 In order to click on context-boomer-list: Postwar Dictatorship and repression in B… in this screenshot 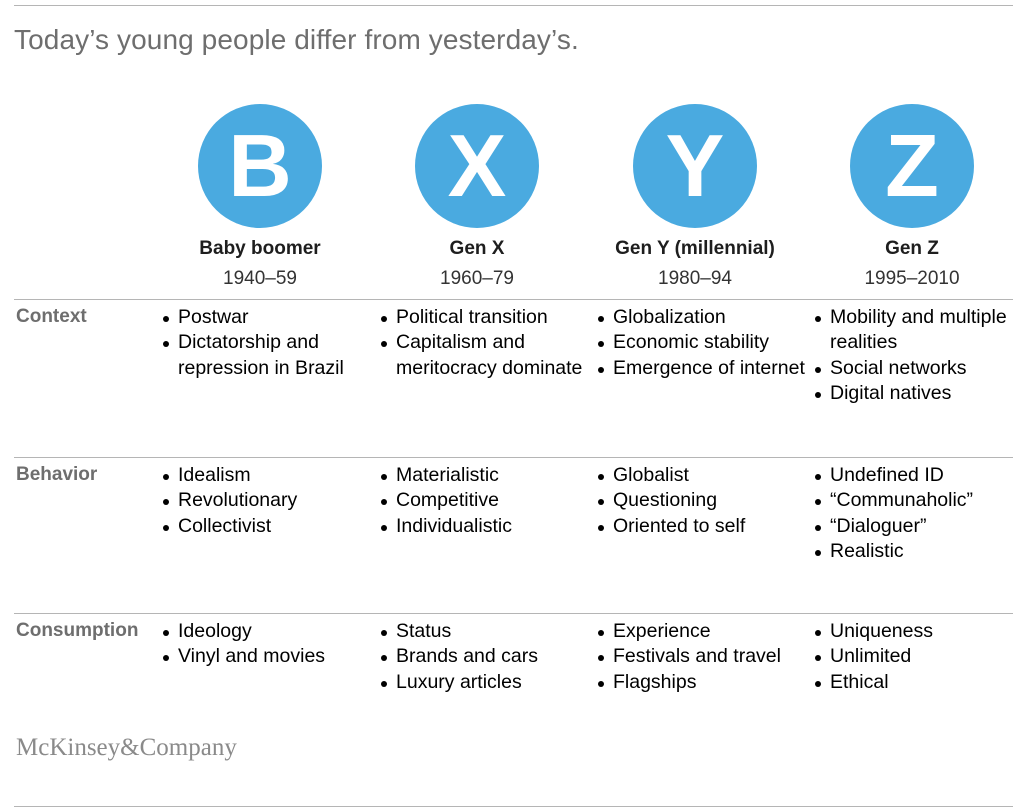, I will do `click(267, 343)`.